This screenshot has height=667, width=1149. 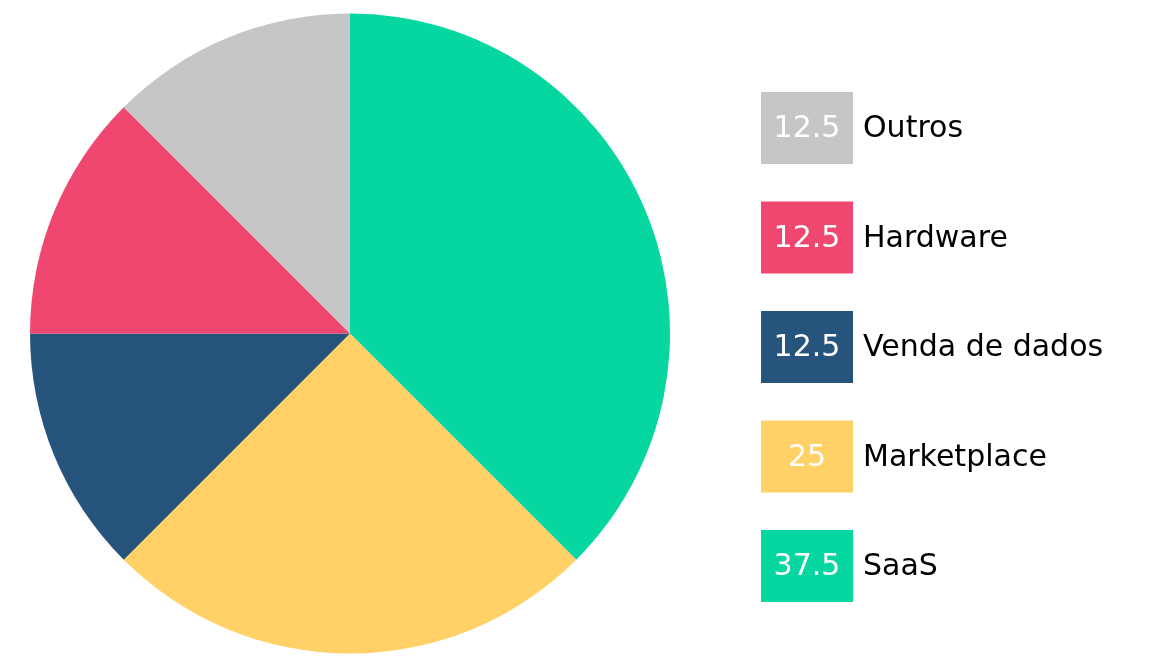 What do you see at coordinates (807, 455) in the screenshot?
I see `data-label: 25` at bounding box center [807, 455].